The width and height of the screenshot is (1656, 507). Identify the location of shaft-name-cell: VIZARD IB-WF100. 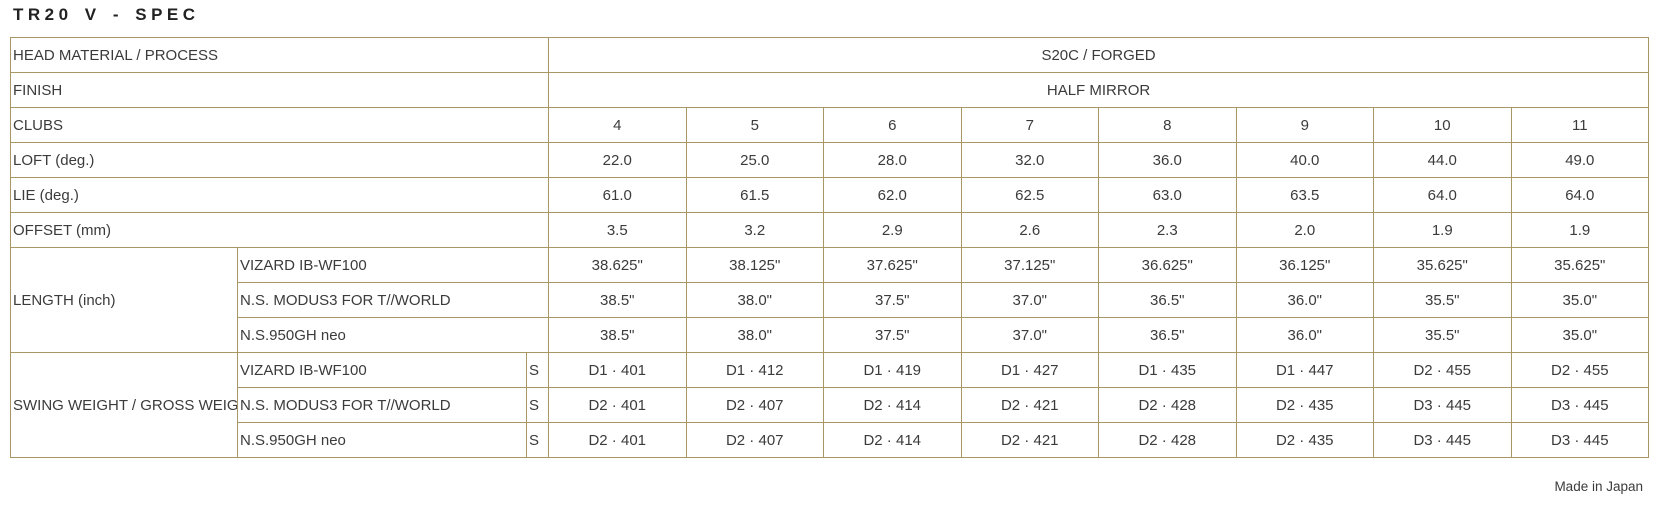
(393, 265).